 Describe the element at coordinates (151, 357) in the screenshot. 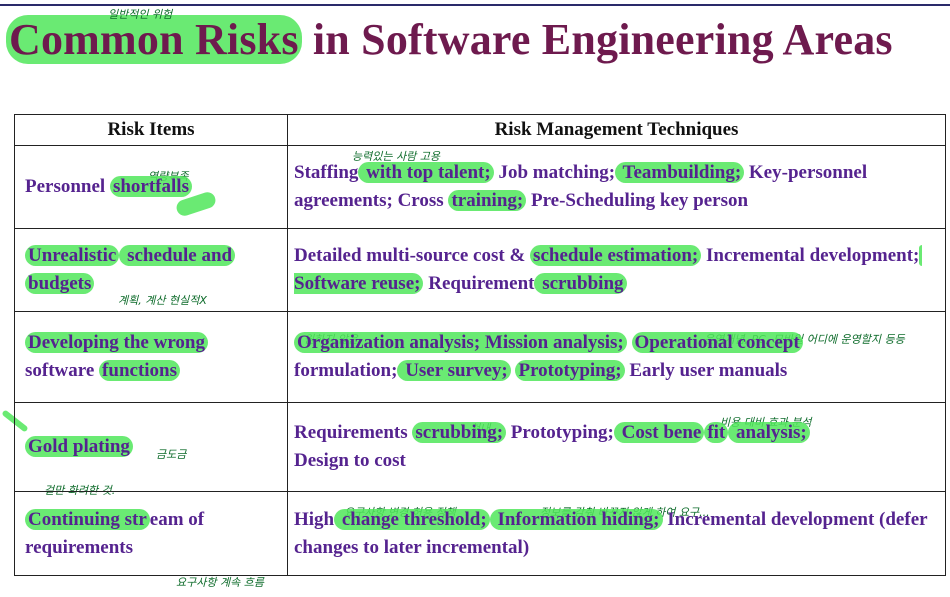

I see `risk-item-cell: Developing the wrong software functions` at that location.